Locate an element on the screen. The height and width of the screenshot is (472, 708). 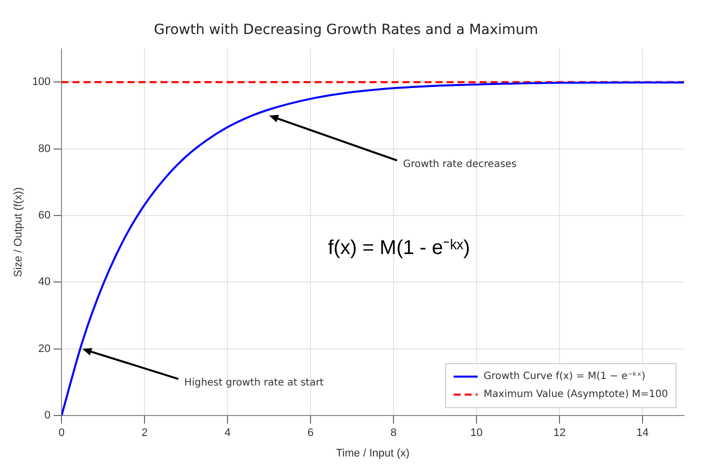
legend-label: Maximum Value (Asymptote) M=100 is located at coordinates (576, 394).